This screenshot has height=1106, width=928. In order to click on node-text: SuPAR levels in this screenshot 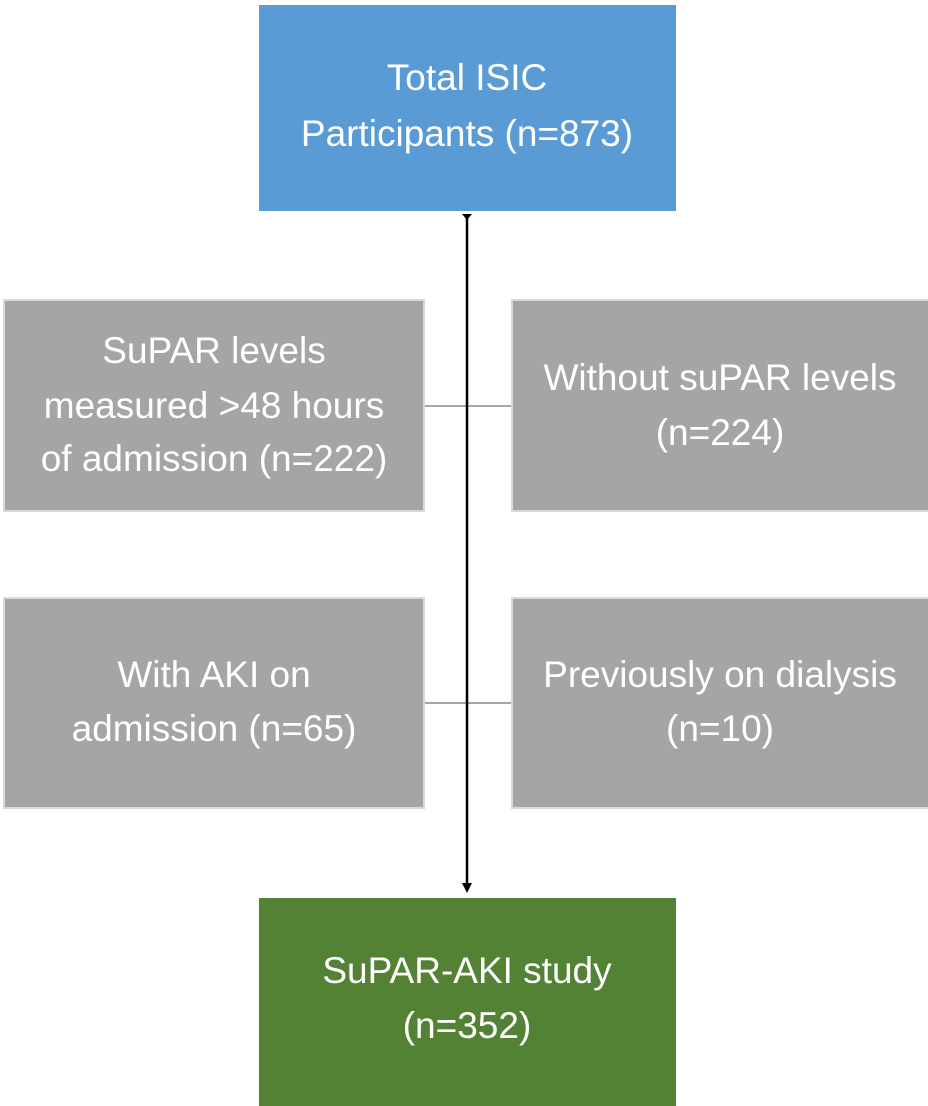, I will do `click(213, 350)`.